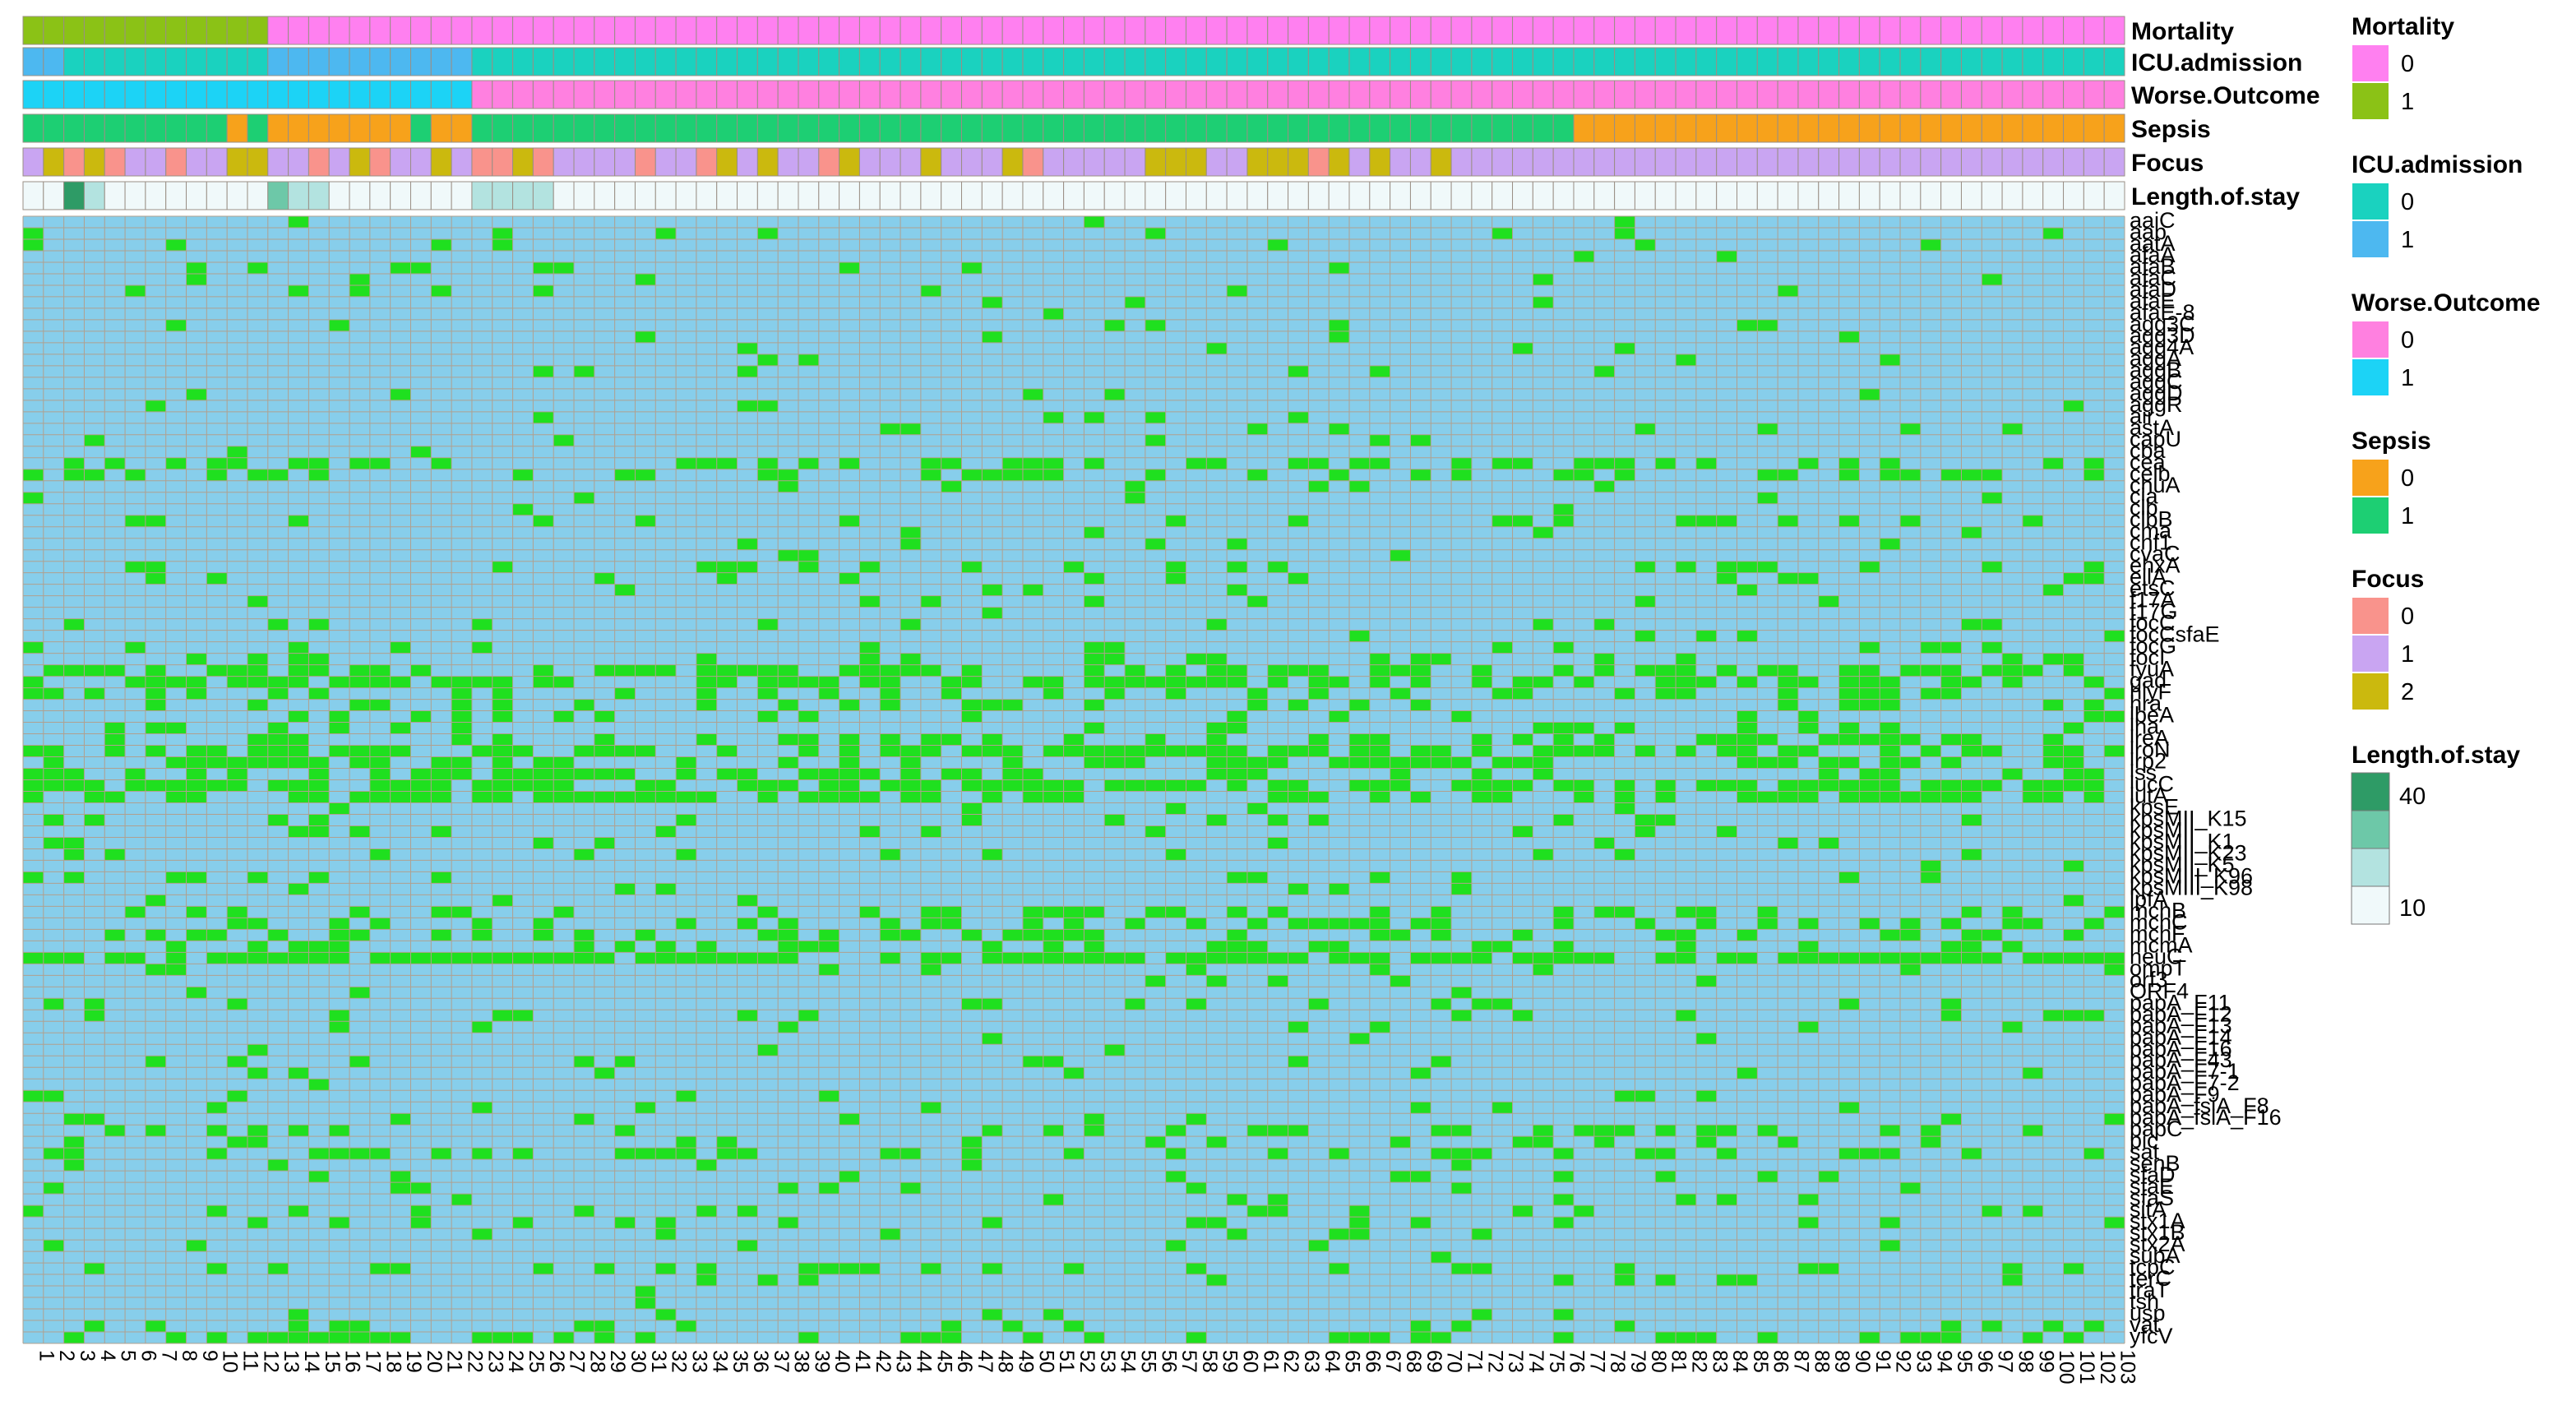 This screenshot has width=2576, height=1410. Describe the element at coordinates (1454, 1361) in the screenshot. I see `column-label: 70` at that location.